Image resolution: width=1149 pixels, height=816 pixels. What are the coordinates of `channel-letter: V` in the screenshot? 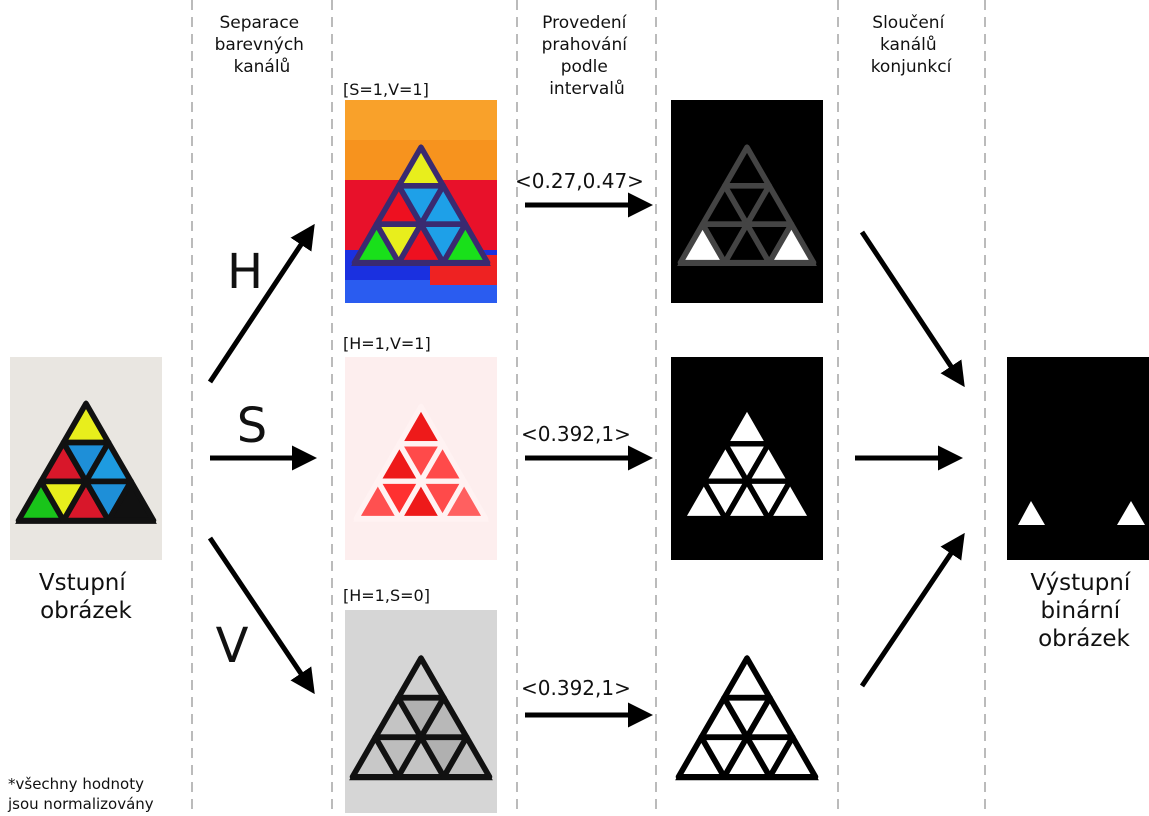 It's located at (232, 646).